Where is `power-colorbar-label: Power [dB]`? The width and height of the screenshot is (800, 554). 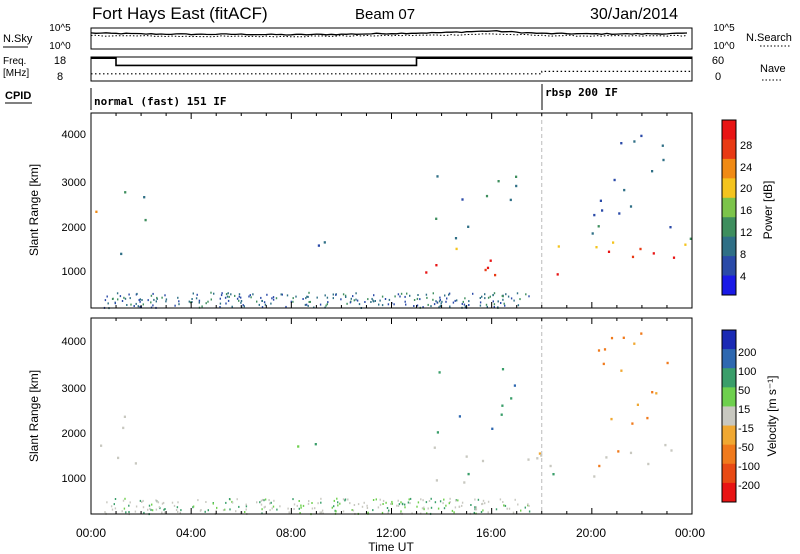
power-colorbar-label: Power [dB] is located at coordinates (768, 210).